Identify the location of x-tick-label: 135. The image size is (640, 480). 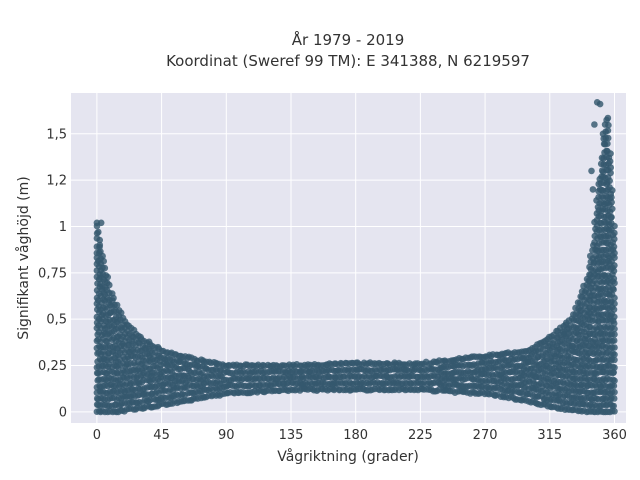
(291, 435).